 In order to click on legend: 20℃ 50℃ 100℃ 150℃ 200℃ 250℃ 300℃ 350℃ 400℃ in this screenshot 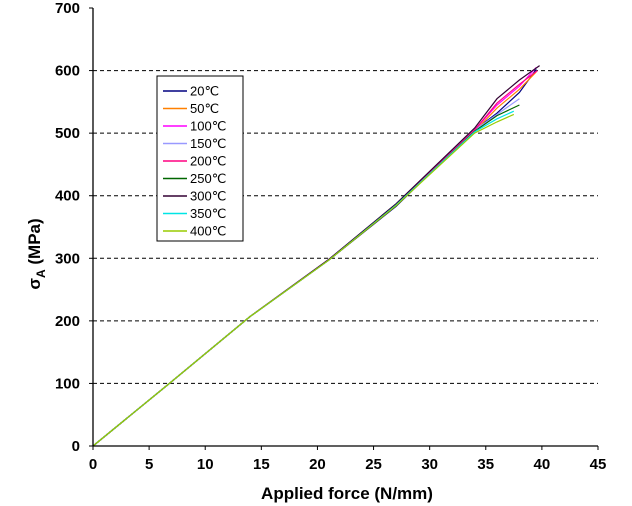, I will do `click(200, 158)`.